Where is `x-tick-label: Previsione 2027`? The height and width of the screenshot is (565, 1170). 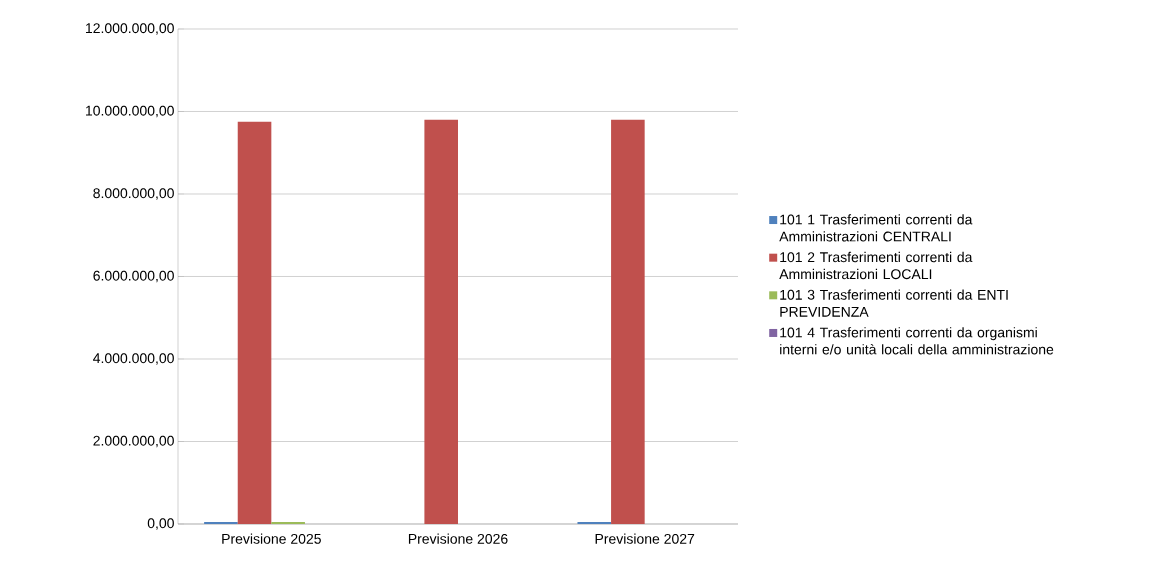 x-tick-label: Previsione 2027 is located at coordinates (645, 538).